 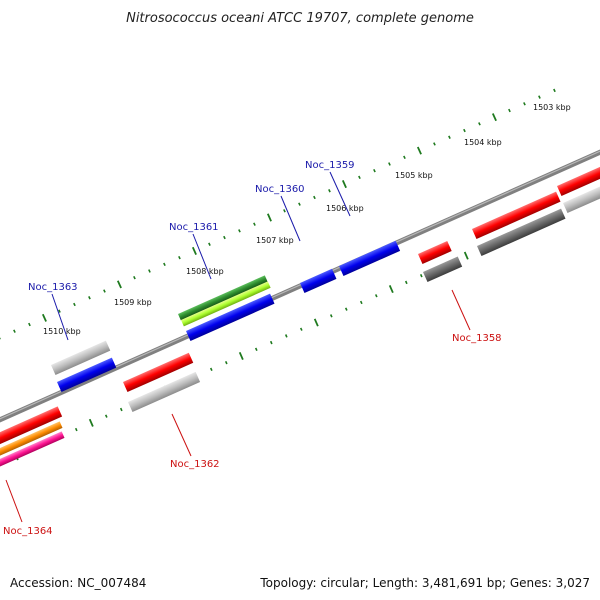 What do you see at coordinates (28, 531) in the screenshot?
I see `gene-label: Noc_1364` at bounding box center [28, 531].